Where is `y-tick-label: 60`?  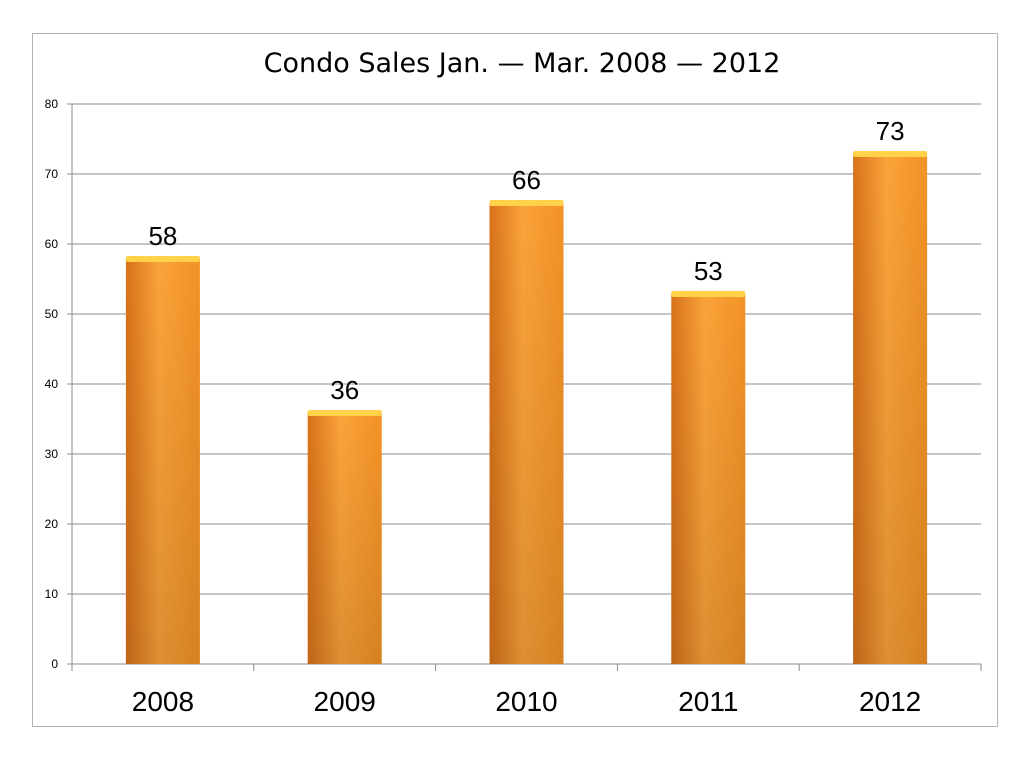 y-tick-label: 60 is located at coordinates (52, 244).